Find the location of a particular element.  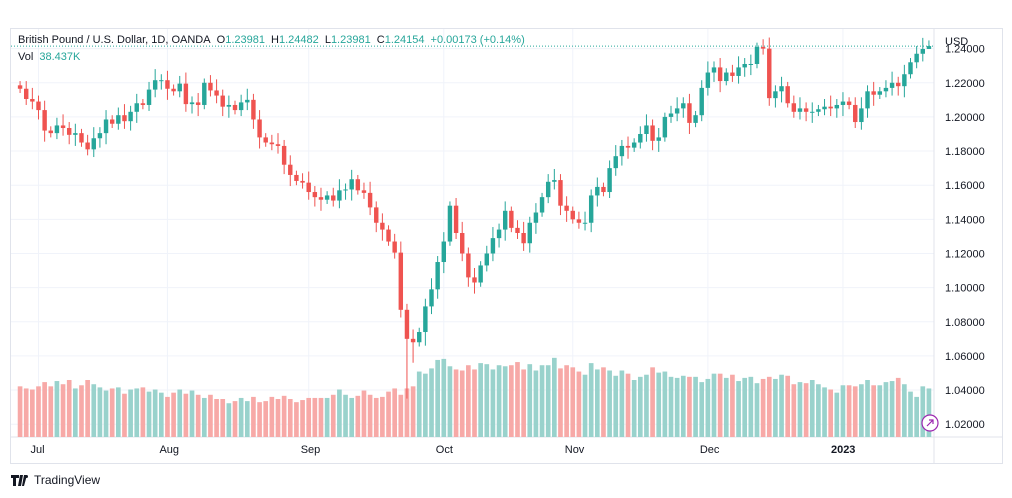

legend-high-label: H is located at coordinates (275, 40).